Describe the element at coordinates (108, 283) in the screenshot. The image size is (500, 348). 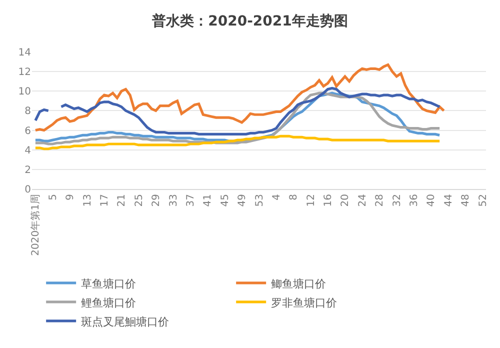
I see `legend-label: 草鱼塘口价` at that location.